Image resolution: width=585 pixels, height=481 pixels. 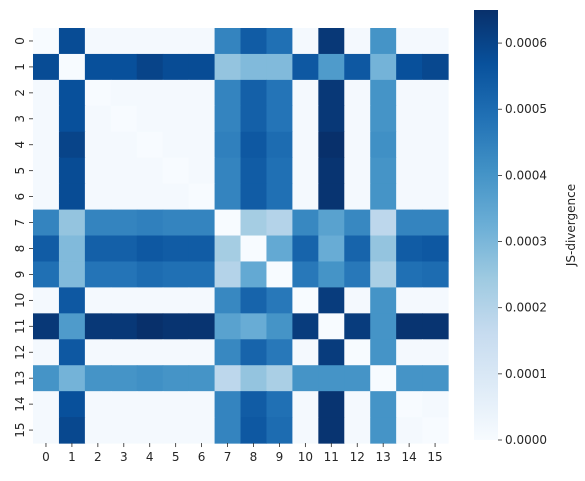 I want to click on x-tick-label: 8, so click(x=254, y=457).